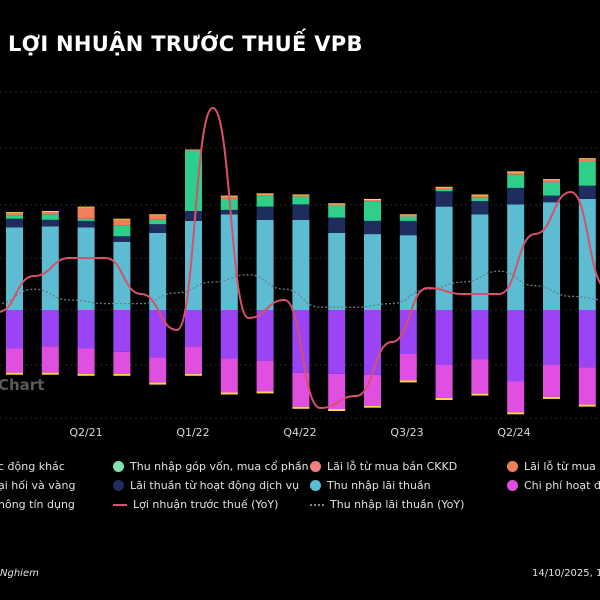 The width and height of the screenshot is (600, 600). I want to click on source-text: Nghiem, so click(19, 573).